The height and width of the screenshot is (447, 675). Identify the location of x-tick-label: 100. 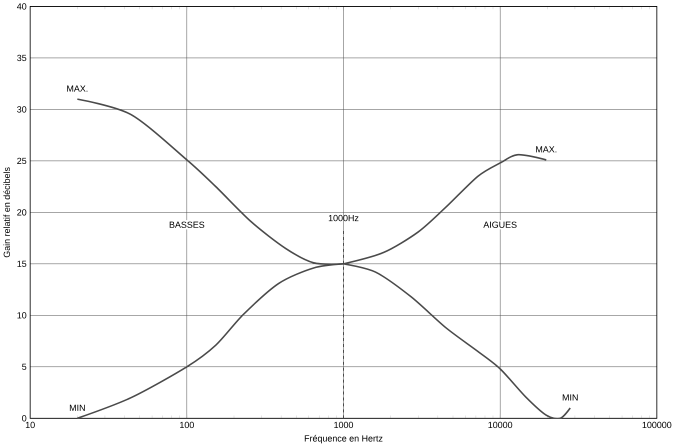
(187, 425).